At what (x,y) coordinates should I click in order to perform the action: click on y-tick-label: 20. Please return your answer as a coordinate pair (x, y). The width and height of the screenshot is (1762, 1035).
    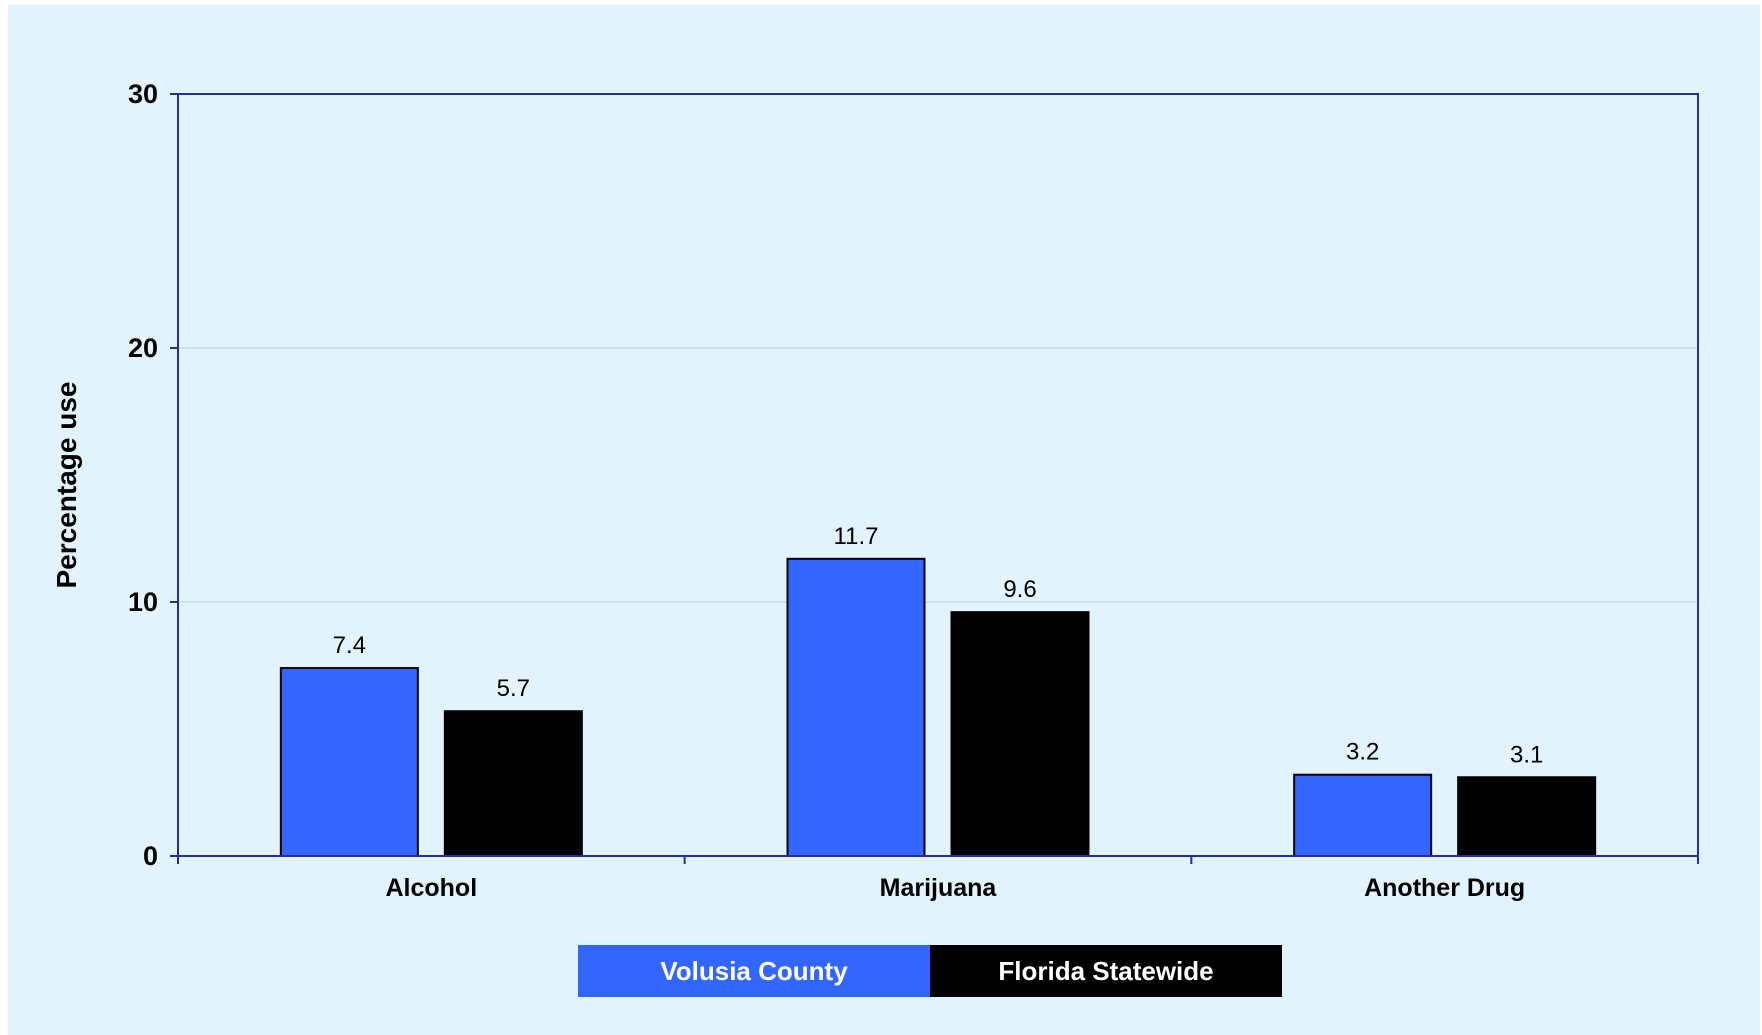
    Looking at the image, I should click on (143, 348).